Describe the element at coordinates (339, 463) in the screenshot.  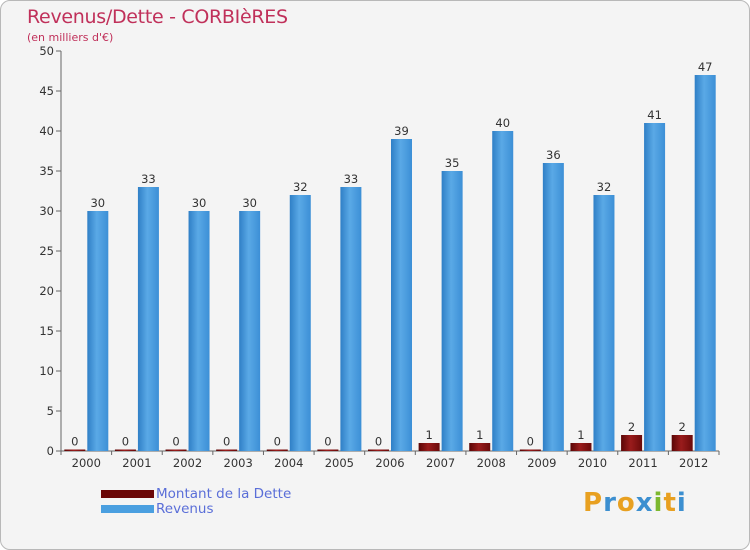
I see `x-tick-label: 2005` at that location.